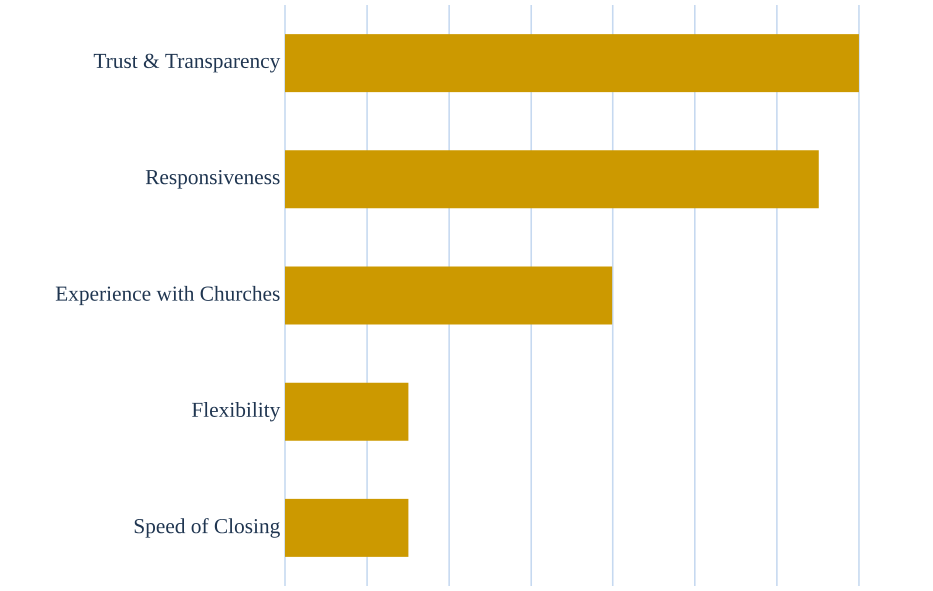 Image resolution: width=933 pixels, height=591 pixels. Describe the element at coordinates (207, 528) in the screenshot. I see `y-tick-label: Speed of Closing` at that location.